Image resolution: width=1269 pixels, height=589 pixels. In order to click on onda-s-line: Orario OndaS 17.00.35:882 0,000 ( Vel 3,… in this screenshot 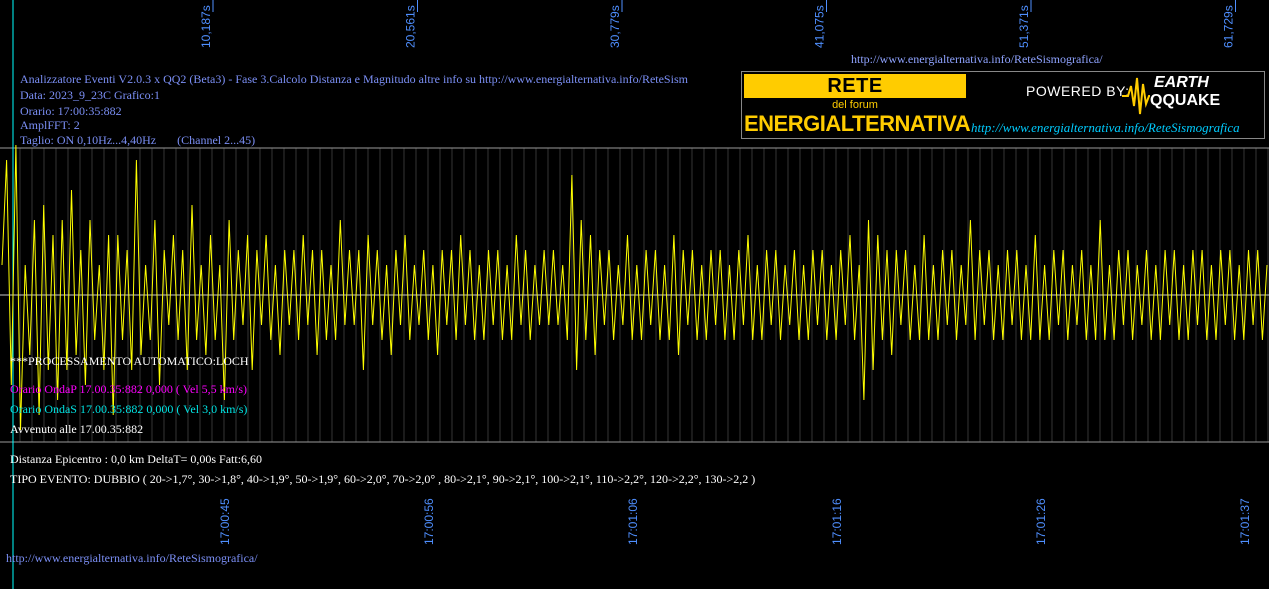, I will do `click(129, 409)`.